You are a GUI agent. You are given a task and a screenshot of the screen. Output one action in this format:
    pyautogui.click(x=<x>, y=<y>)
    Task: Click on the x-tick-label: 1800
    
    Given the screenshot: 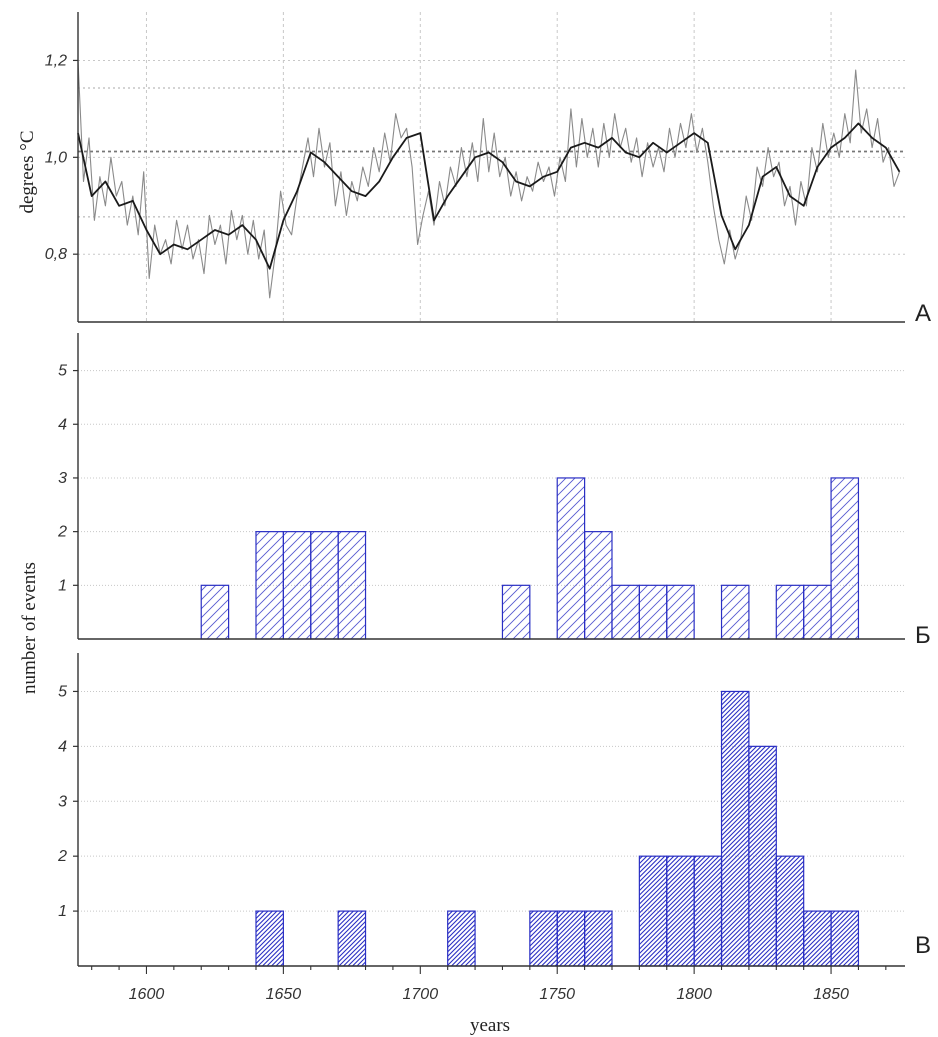 What is the action you would take?
    pyautogui.click(x=694, y=994)
    